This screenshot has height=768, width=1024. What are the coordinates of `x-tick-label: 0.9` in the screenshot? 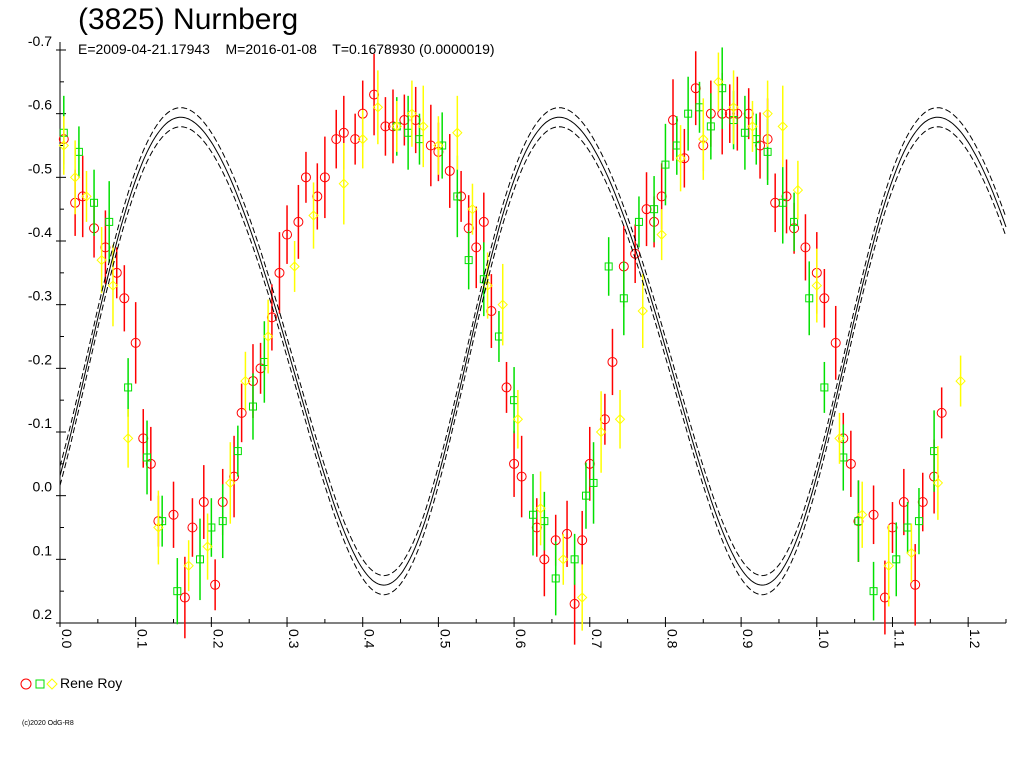 It's located at (748, 639).